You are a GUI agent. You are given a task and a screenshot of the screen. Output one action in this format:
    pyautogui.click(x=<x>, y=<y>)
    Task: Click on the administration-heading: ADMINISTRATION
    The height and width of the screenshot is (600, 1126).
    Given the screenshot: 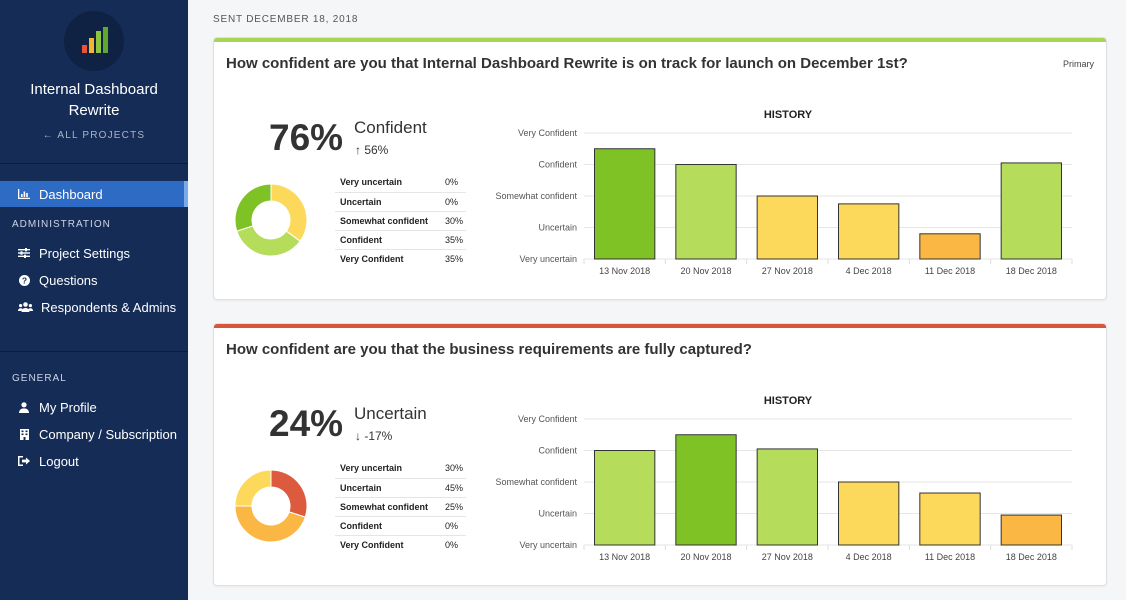 What is the action you would take?
    pyautogui.click(x=61, y=224)
    